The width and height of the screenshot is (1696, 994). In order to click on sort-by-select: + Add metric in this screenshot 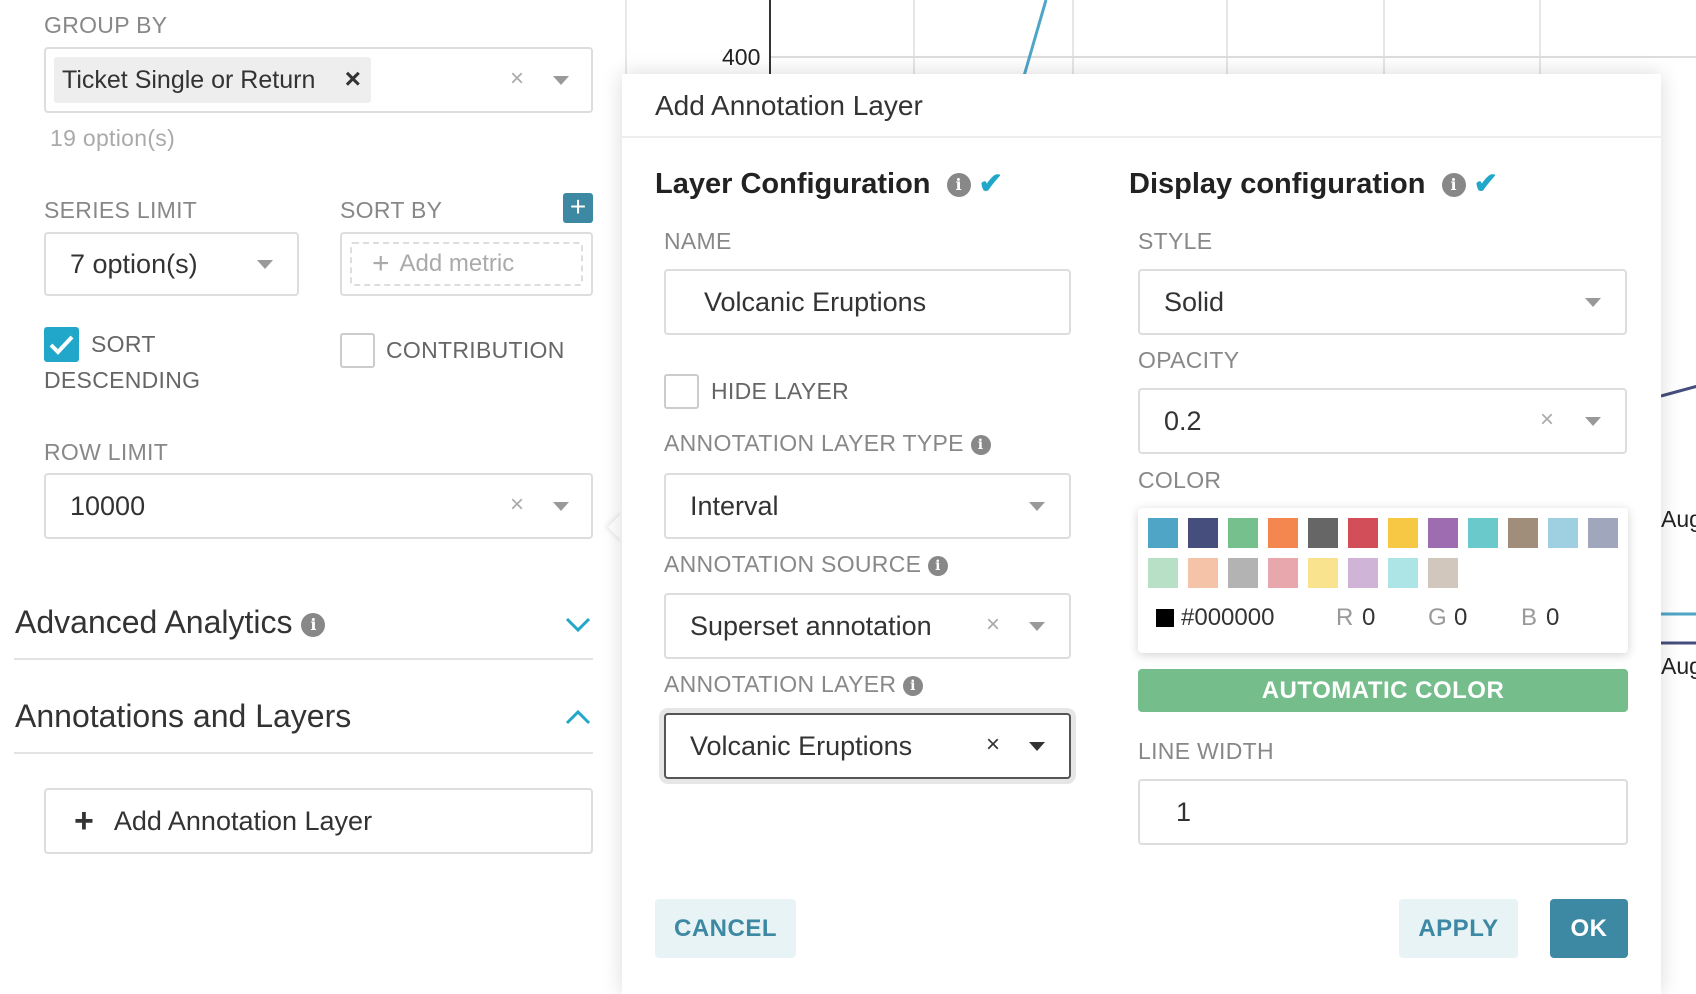, I will do `click(466, 264)`.